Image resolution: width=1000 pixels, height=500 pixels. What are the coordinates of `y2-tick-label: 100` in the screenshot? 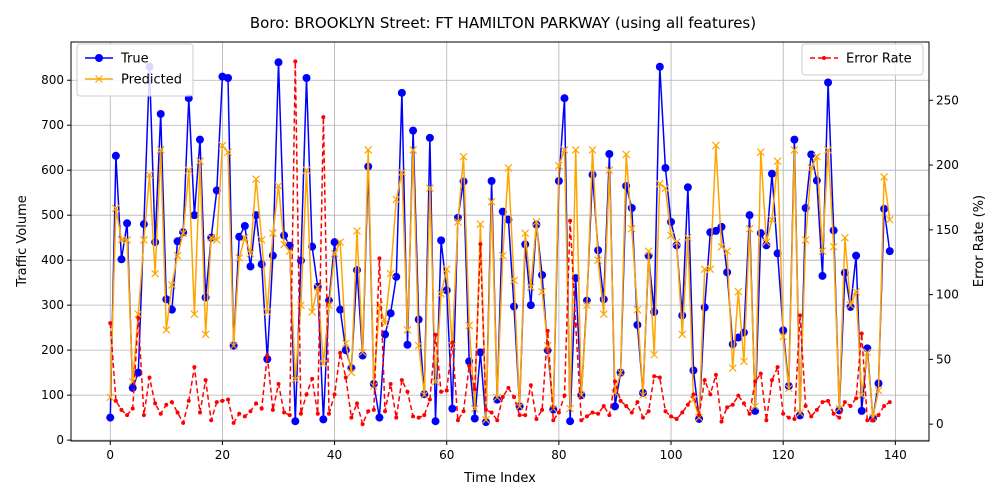 It's located at (947, 295).